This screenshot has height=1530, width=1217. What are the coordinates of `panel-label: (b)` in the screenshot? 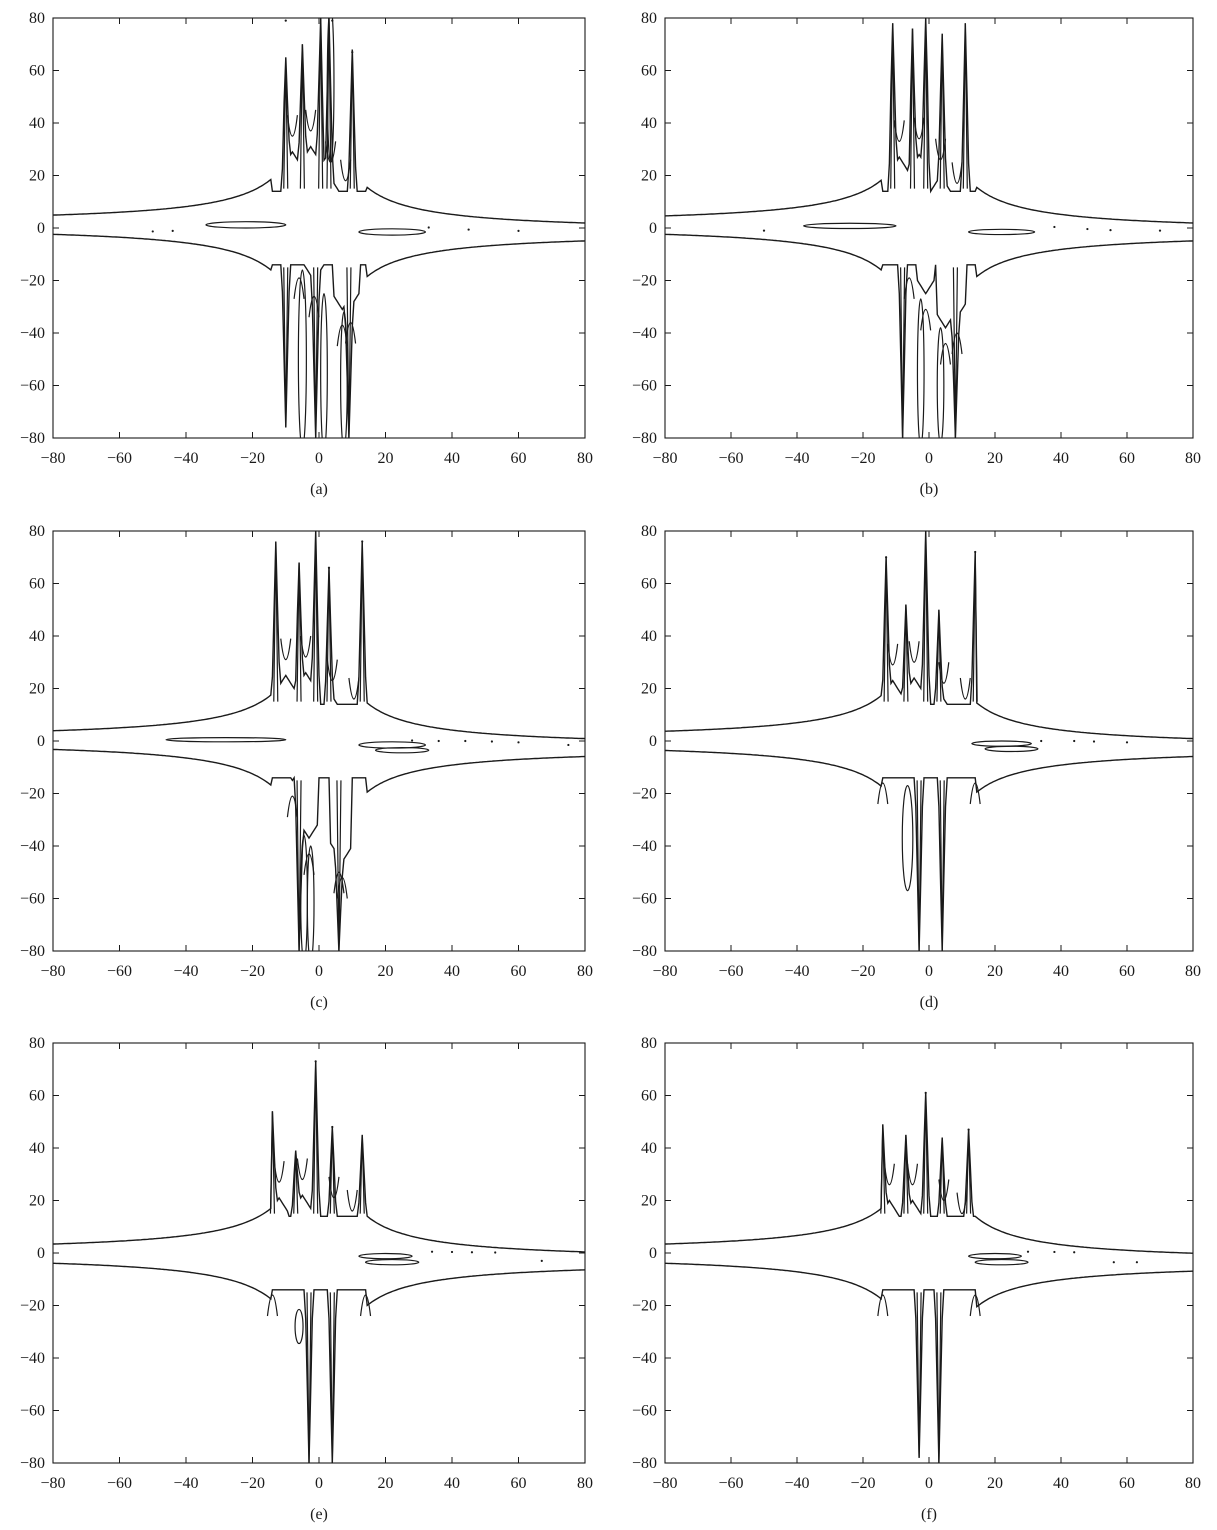 It's located at (929, 489).